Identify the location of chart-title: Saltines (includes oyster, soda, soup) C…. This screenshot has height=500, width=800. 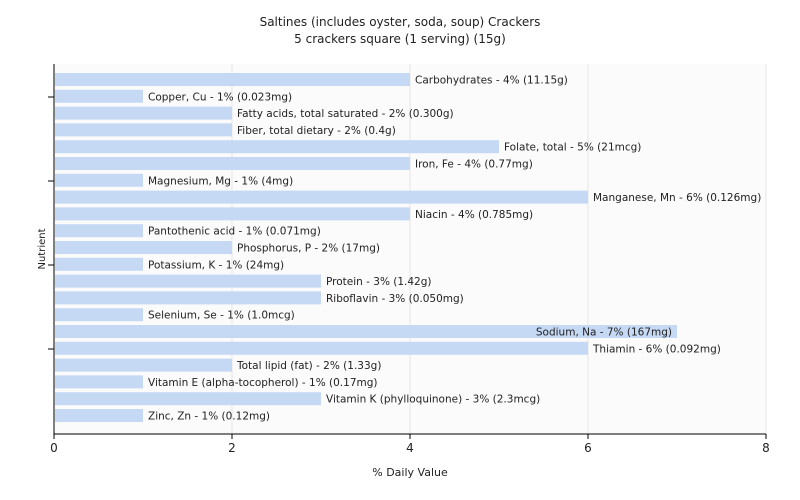
(400, 22).